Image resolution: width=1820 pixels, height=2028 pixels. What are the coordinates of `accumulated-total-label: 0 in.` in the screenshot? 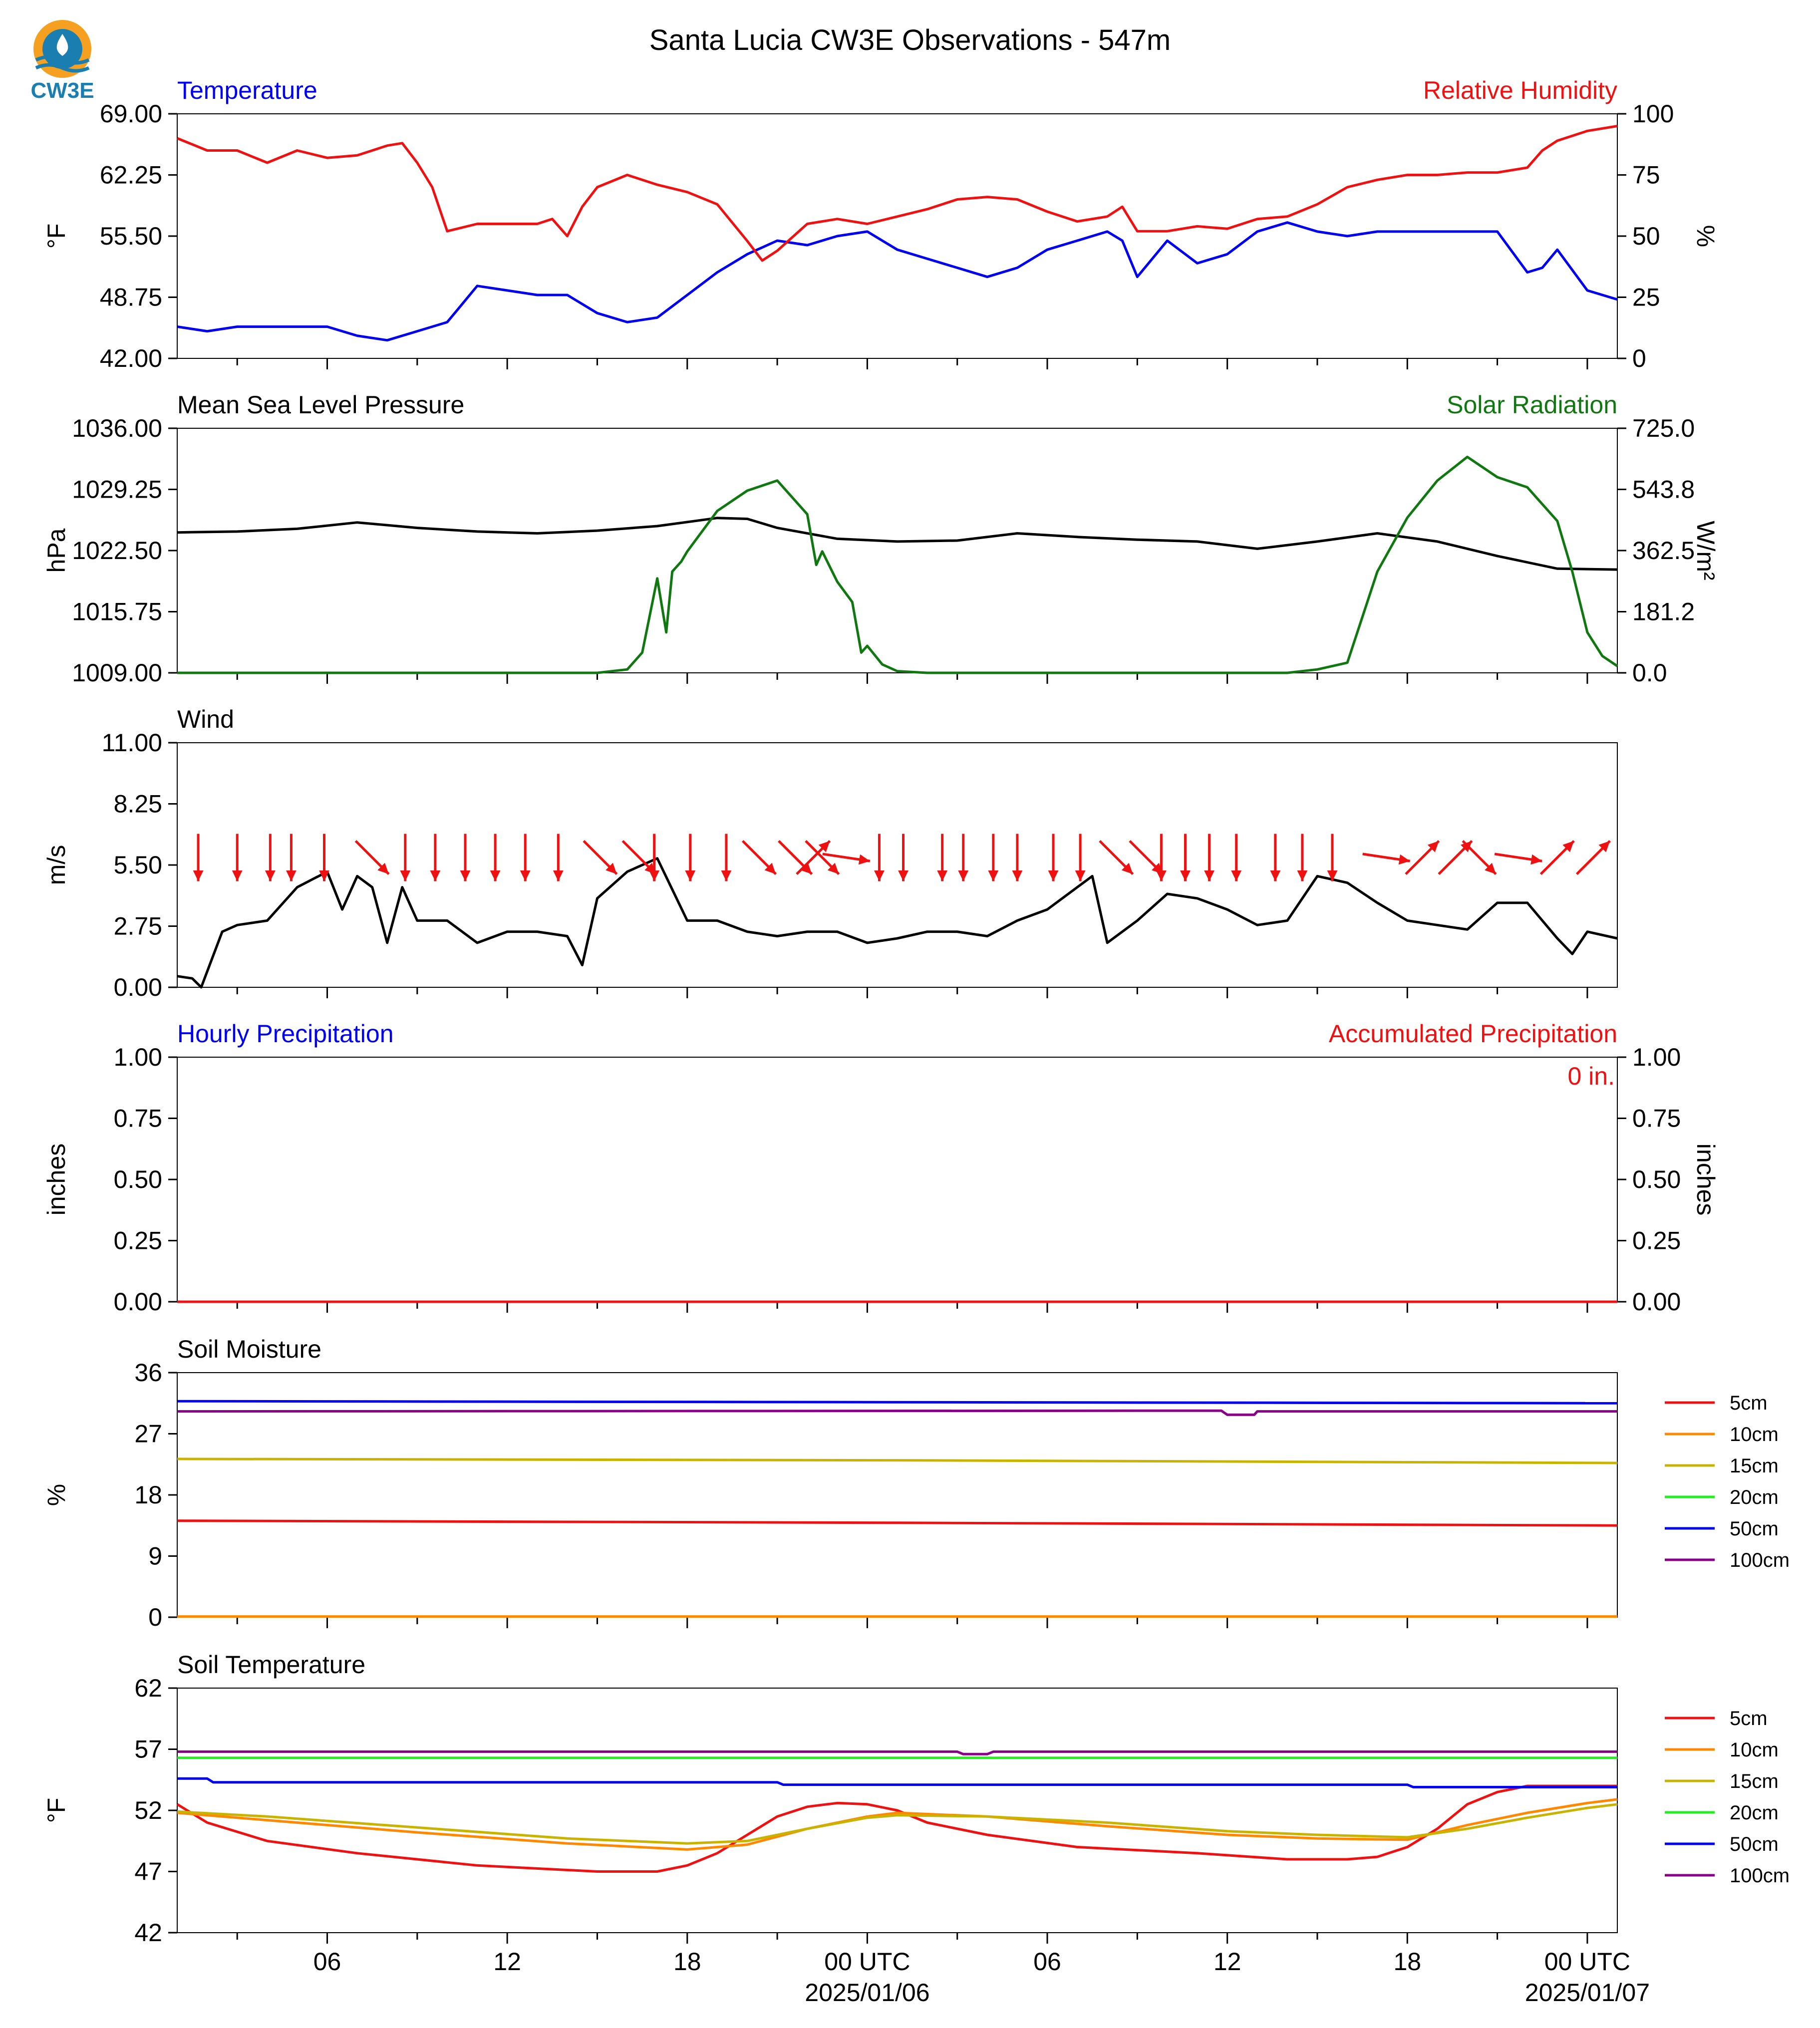 It's located at (1591, 1076).